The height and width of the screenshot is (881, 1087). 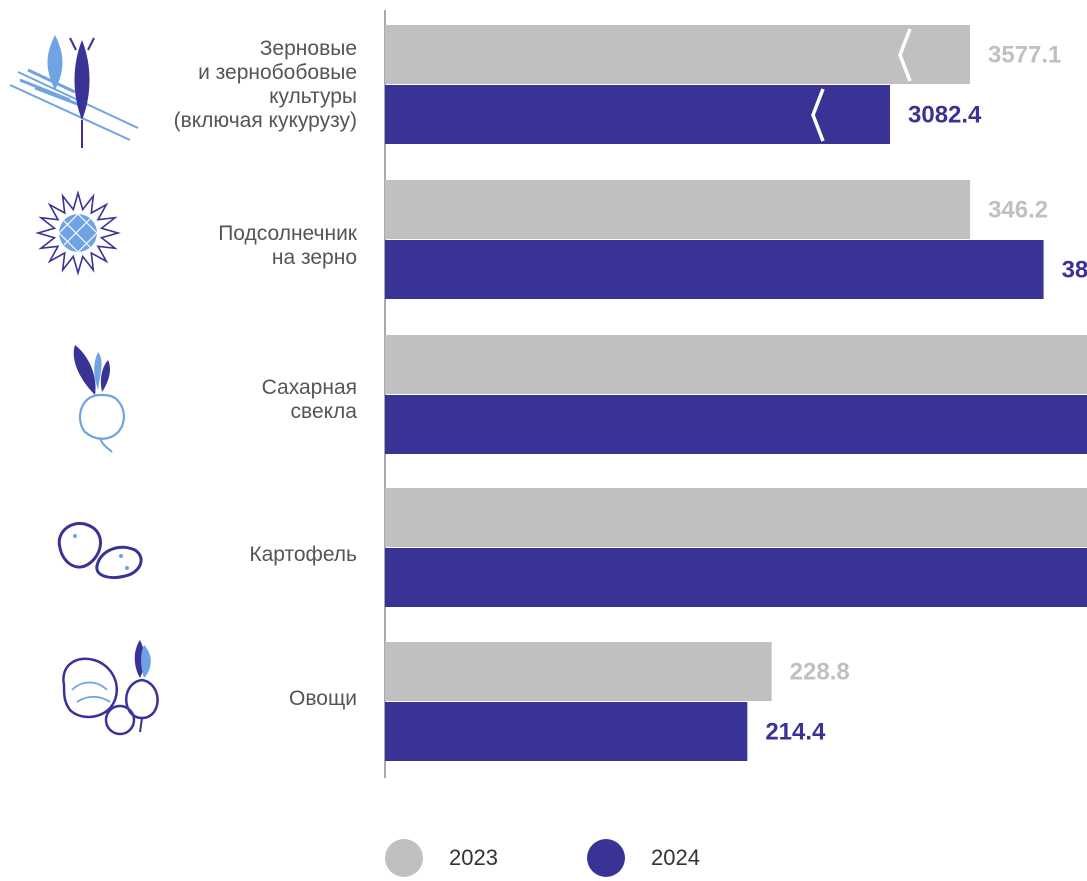 I want to click on category-label-sunflower: Подсолнечник на зерно, so click(x=287, y=245).